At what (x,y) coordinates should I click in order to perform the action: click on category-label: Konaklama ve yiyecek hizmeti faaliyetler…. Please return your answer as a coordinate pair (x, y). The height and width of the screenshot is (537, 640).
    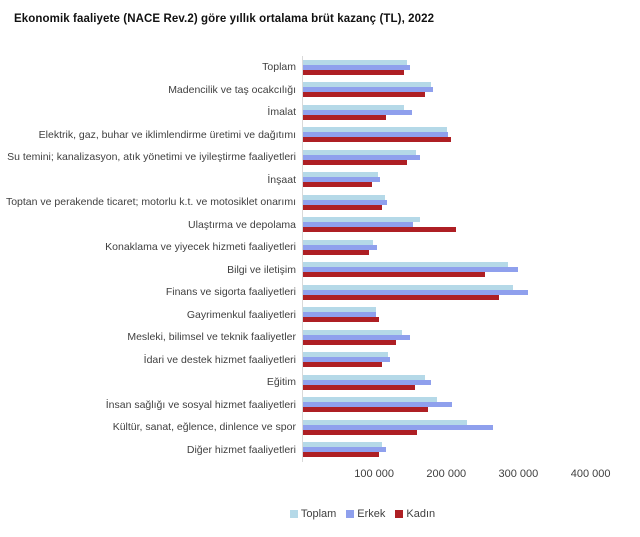
    Looking at the image, I should click on (200, 247).